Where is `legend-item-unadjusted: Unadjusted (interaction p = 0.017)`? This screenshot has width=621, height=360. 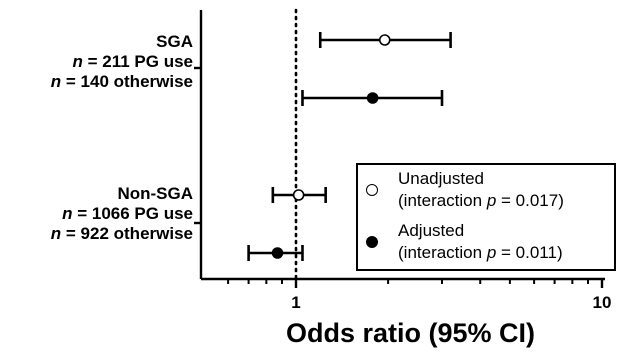
legend-item-unadjusted: Unadjusted (interaction p = 0.017) is located at coordinates (465, 190).